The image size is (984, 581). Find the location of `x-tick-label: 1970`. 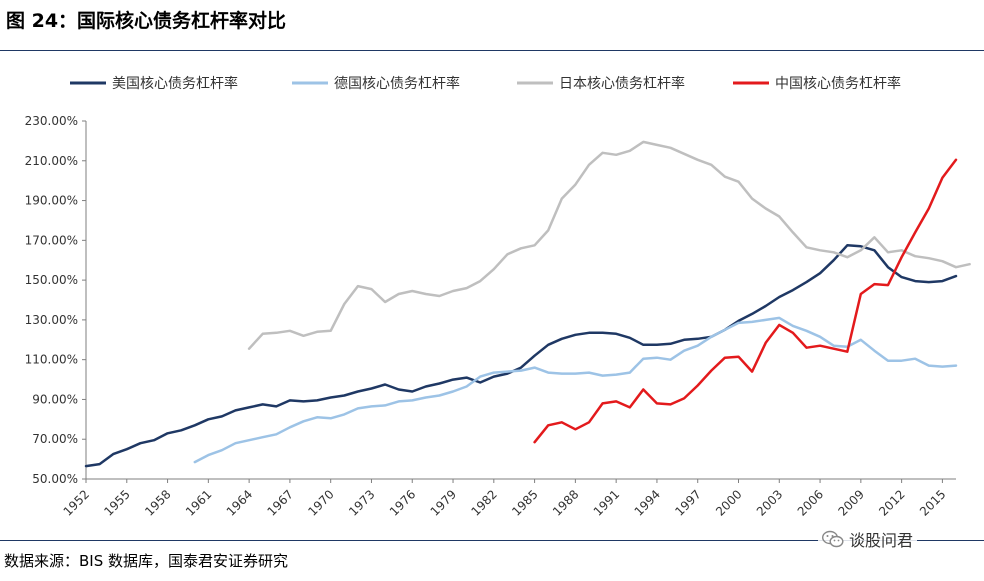

x-tick-label: 1970 is located at coordinates (320, 502).